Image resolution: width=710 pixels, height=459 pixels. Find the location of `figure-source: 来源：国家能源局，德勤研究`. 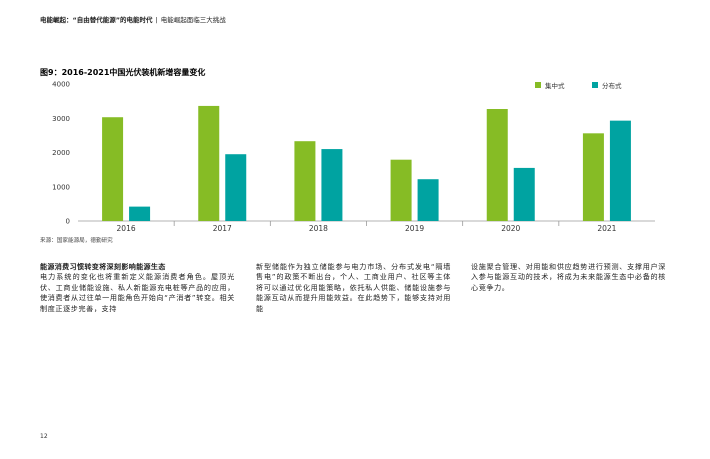

figure-source: 来源：国家能源局，德勤研究 is located at coordinates (76, 241).